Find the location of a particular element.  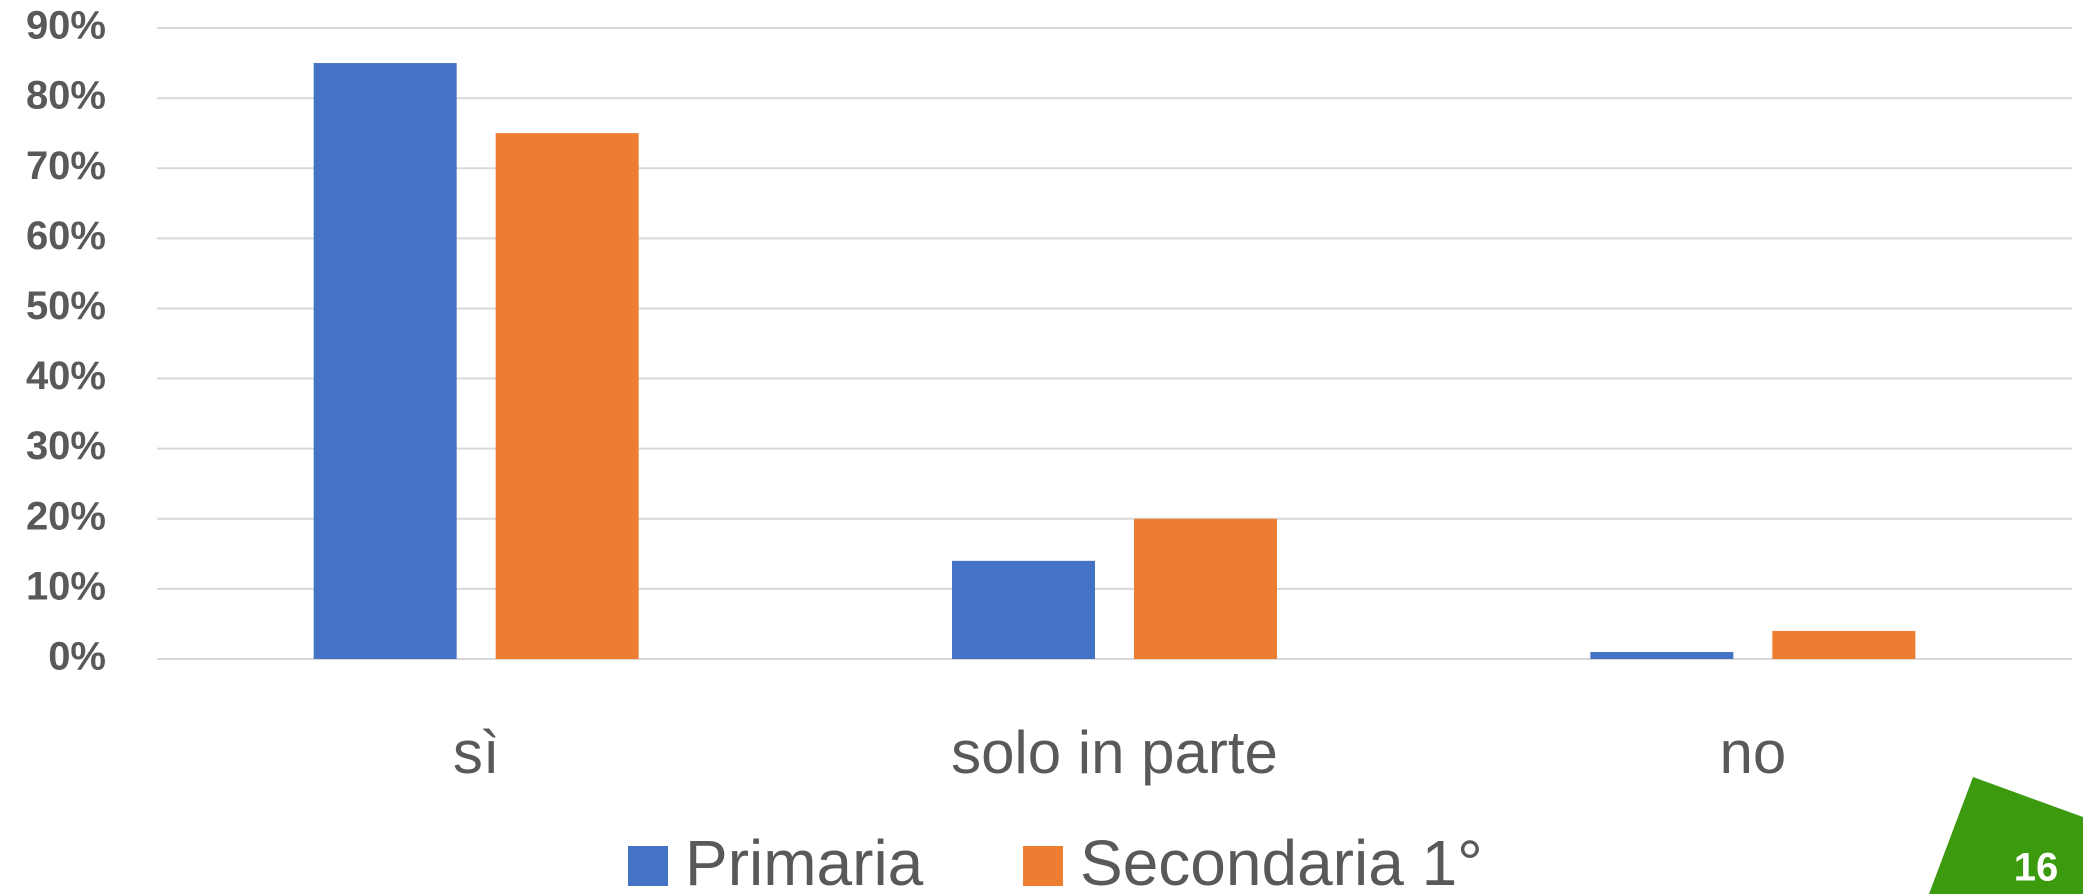

y-tick-label: 30% is located at coordinates (66, 446).